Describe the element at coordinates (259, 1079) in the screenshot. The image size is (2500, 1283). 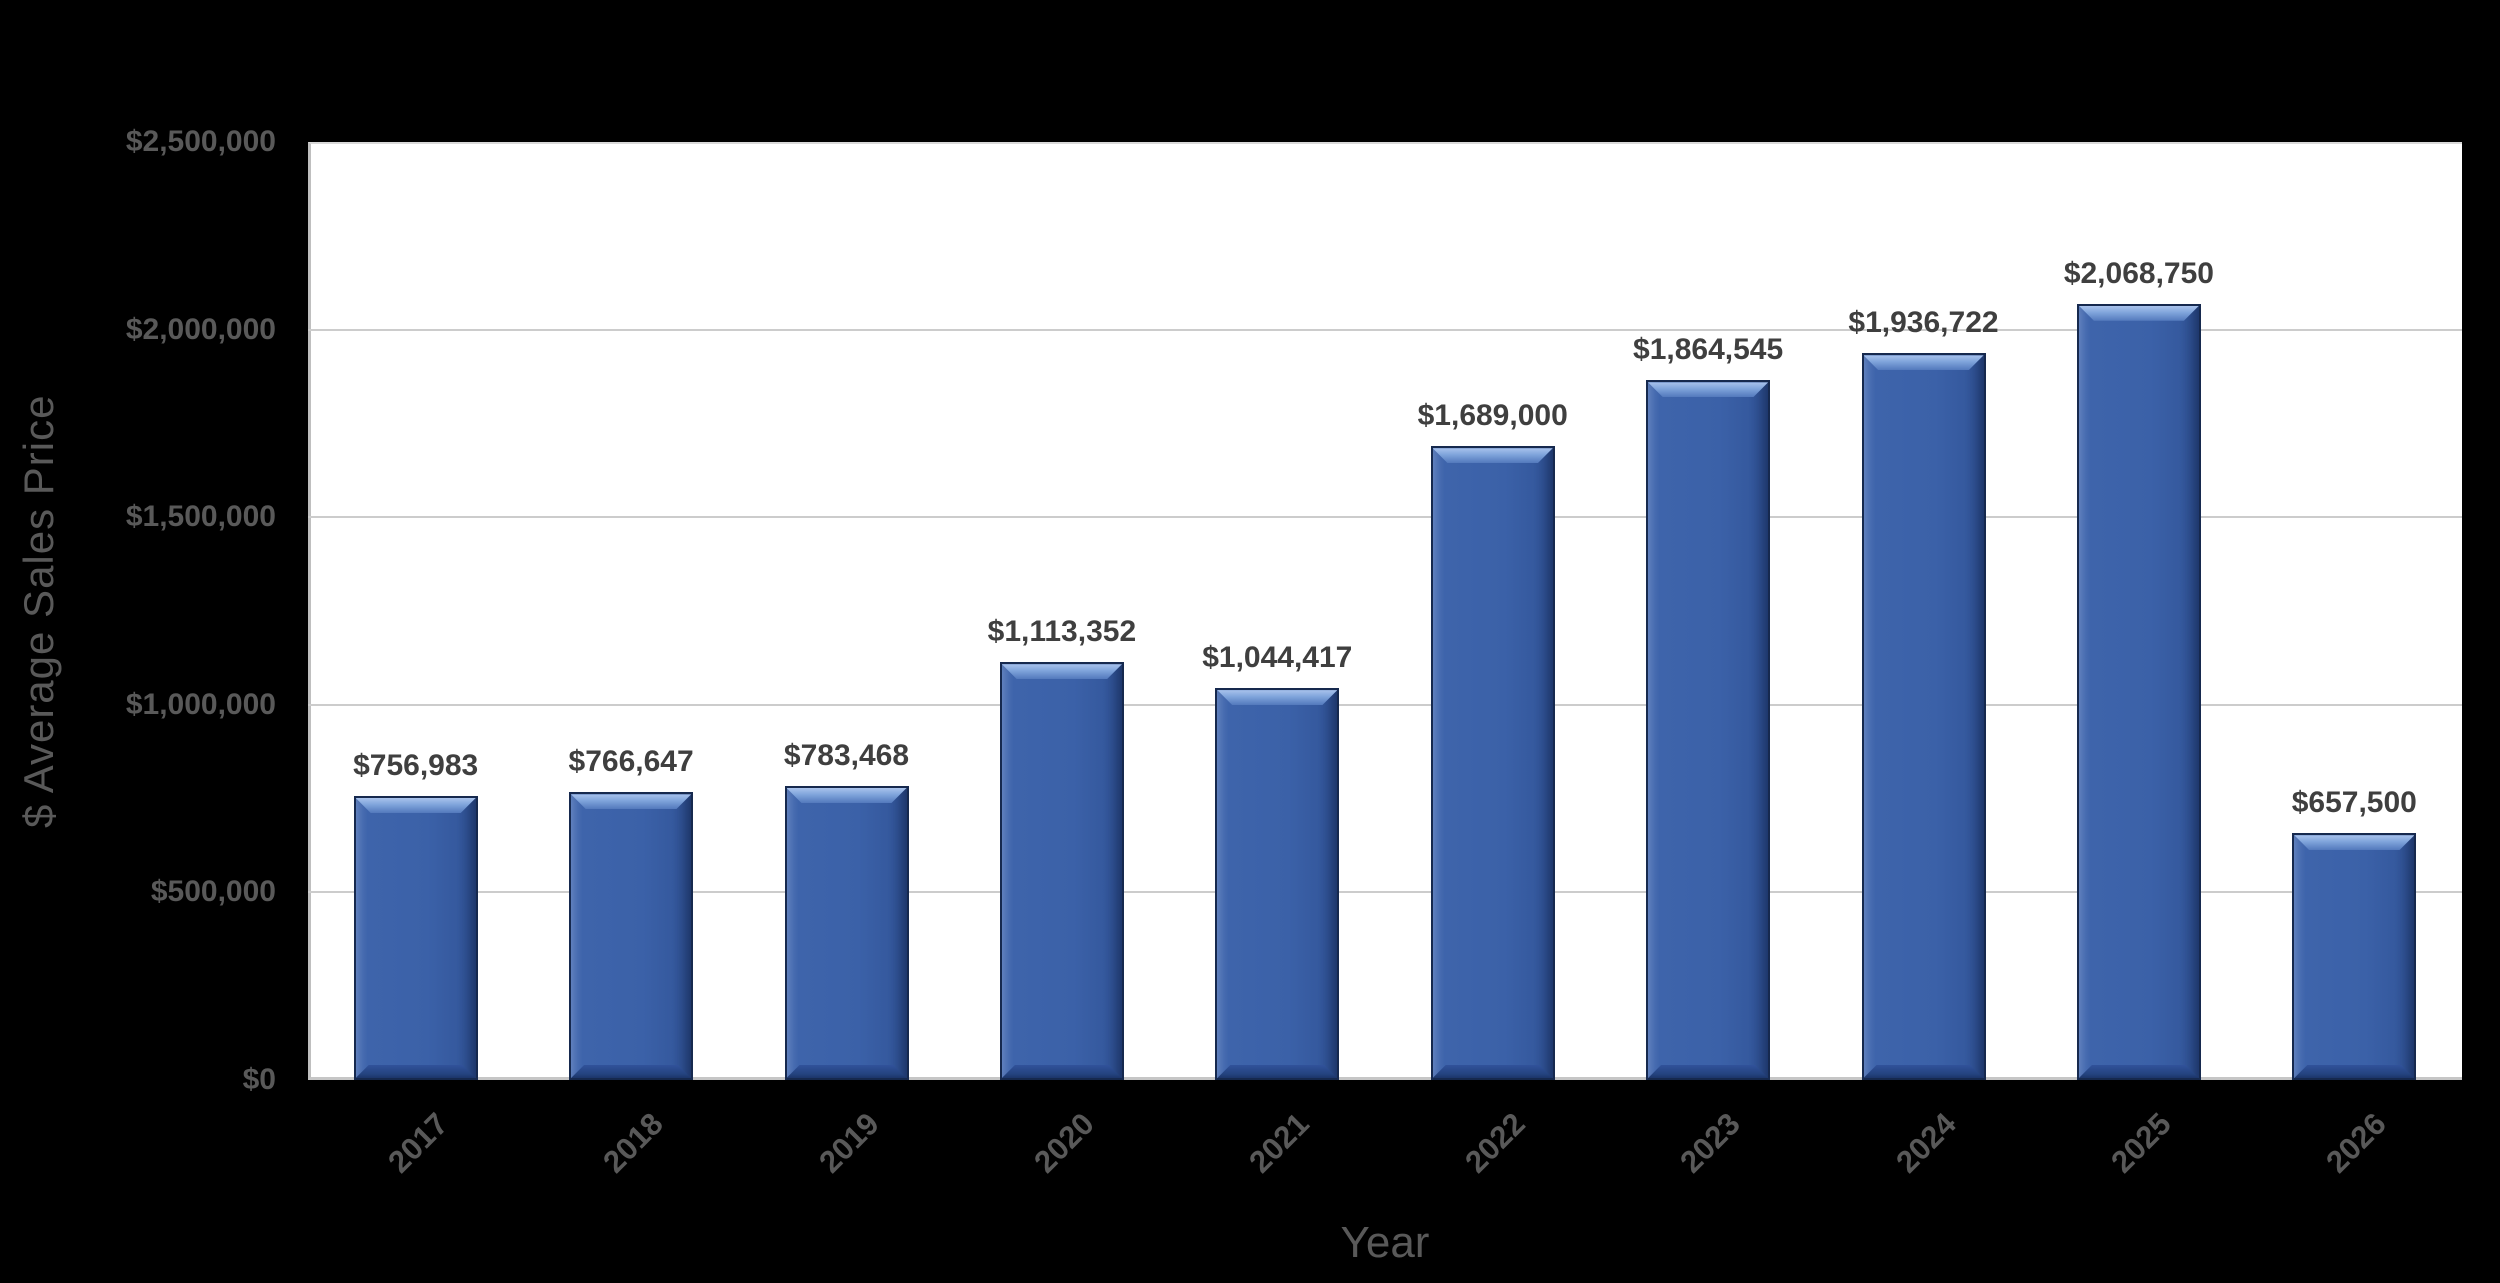
I see `y-tick-label: $0` at that location.